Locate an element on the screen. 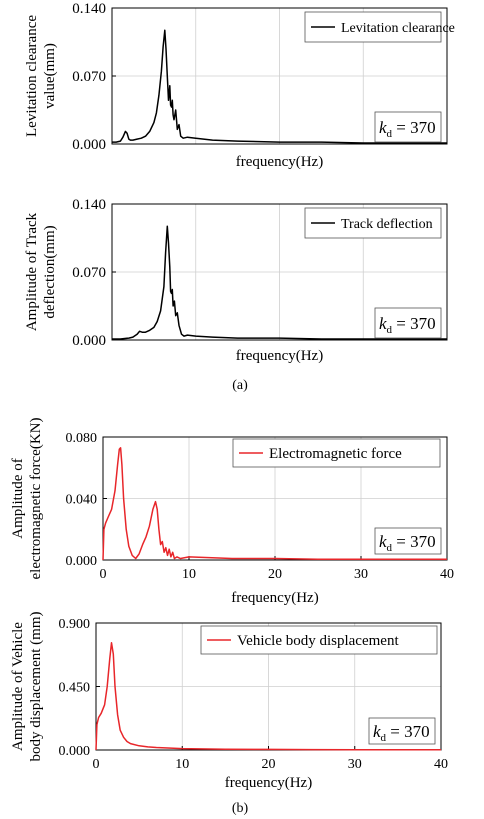  caption-b: (b) is located at coordinates (240, 808).